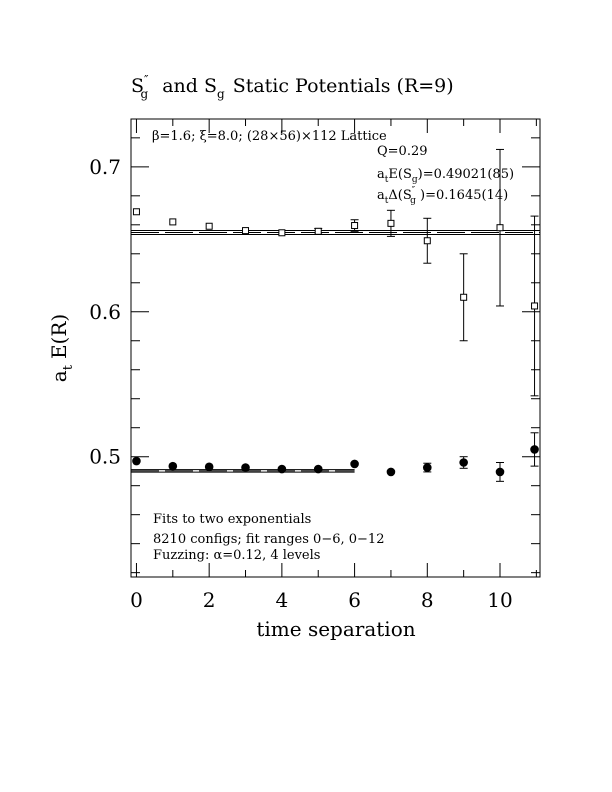 This screenshot has height=792, width=612. Describe the element at coordinates (68, 367) in the screenshot. I see `y-axis-label-sub: t` at that location.